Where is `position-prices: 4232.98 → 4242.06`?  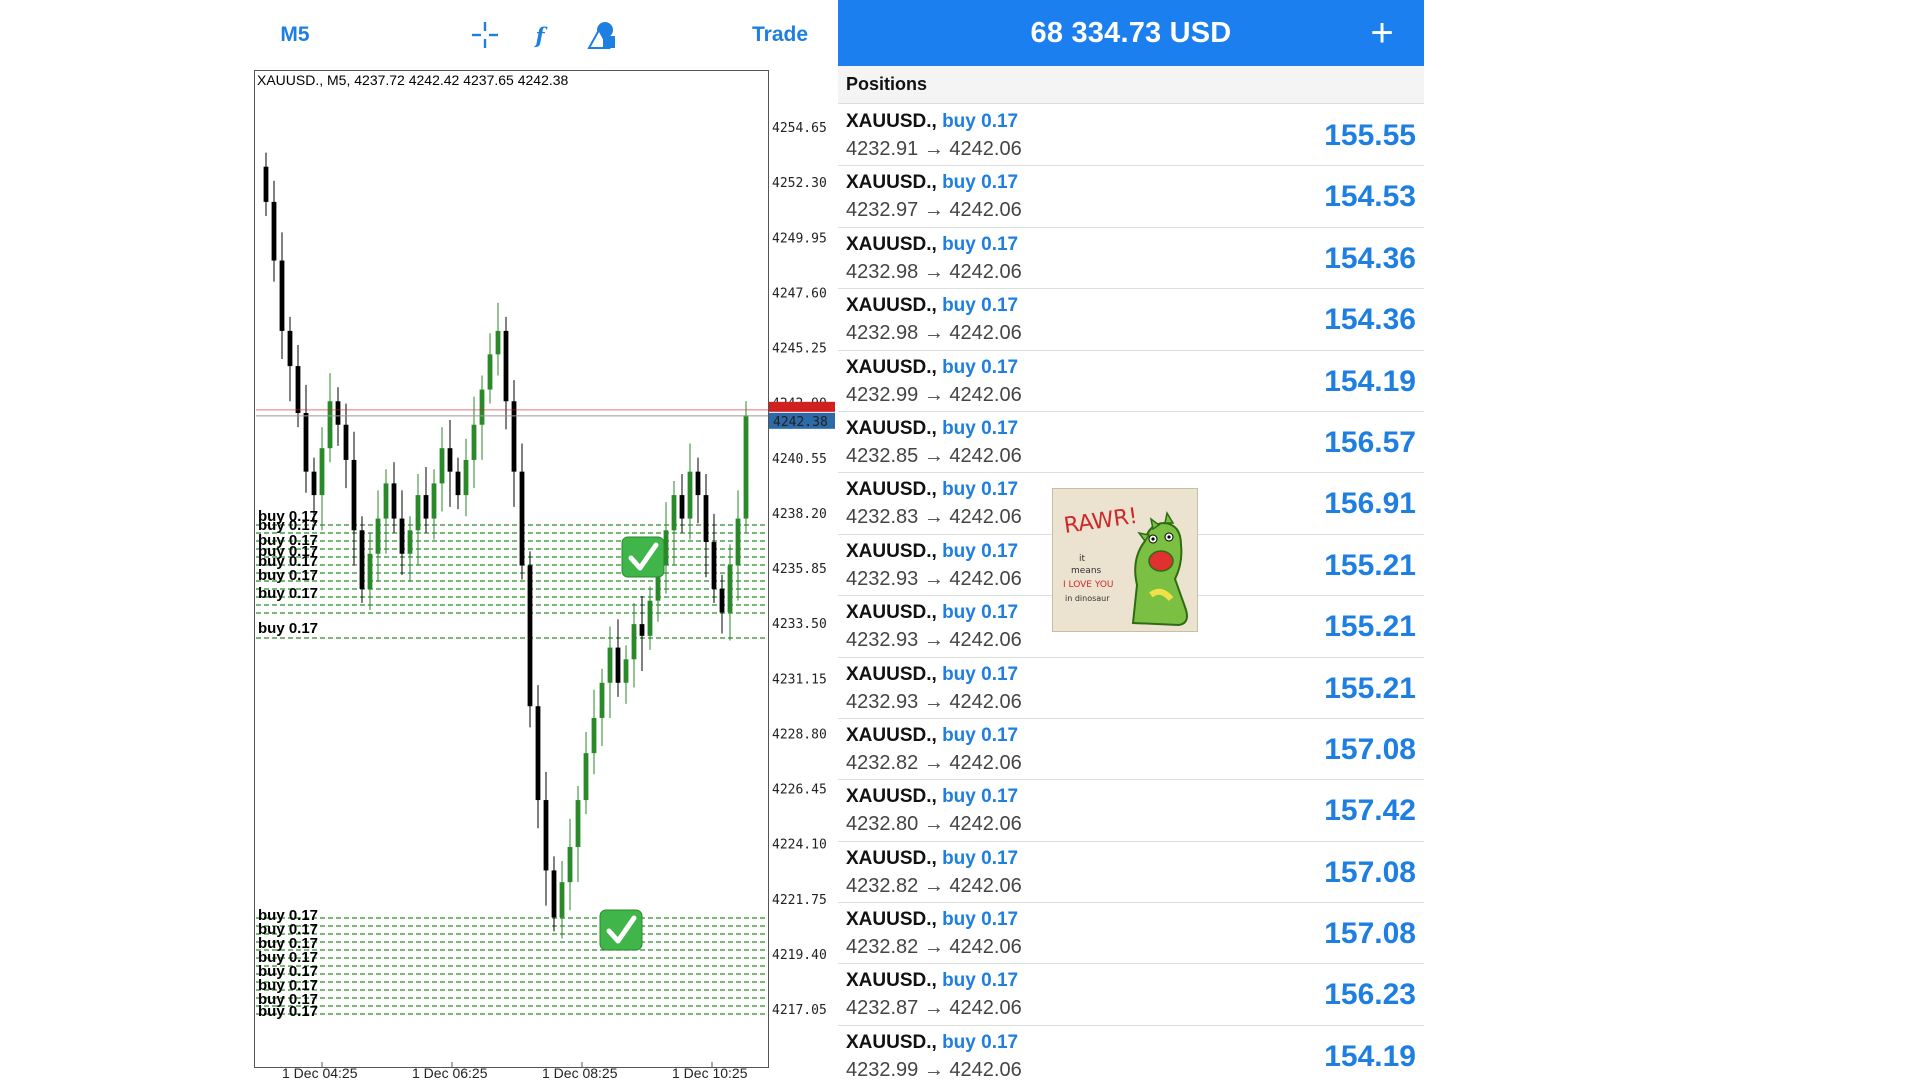
position-prices: 4232.98 → 4242.06 is located at coordinates (934, 333).